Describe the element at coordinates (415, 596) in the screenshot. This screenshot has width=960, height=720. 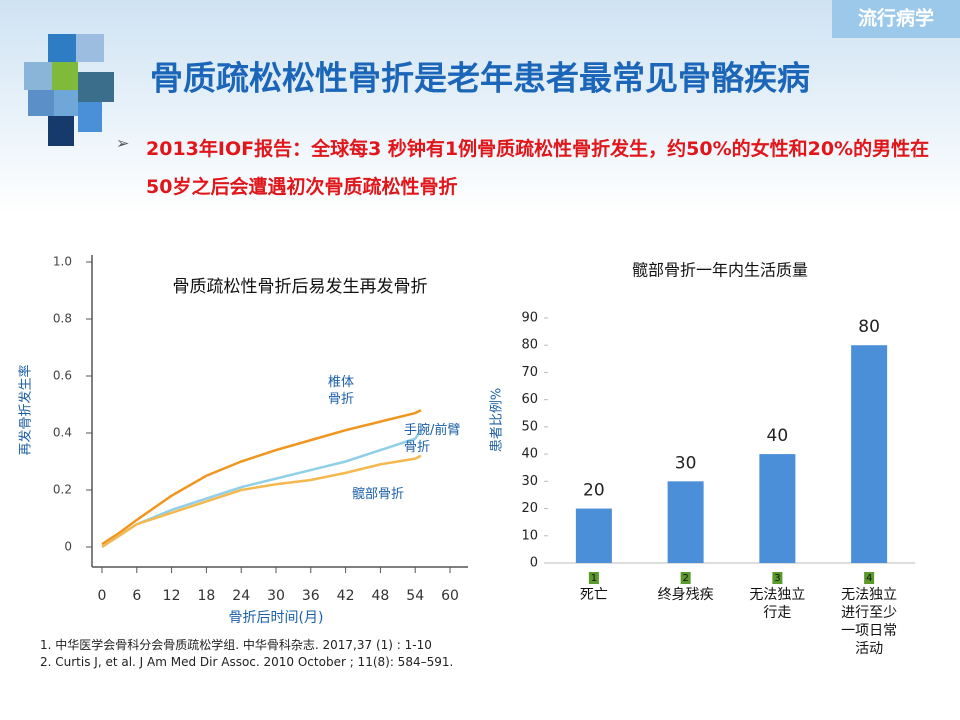
I see `x-tick-label: 54` at that location.